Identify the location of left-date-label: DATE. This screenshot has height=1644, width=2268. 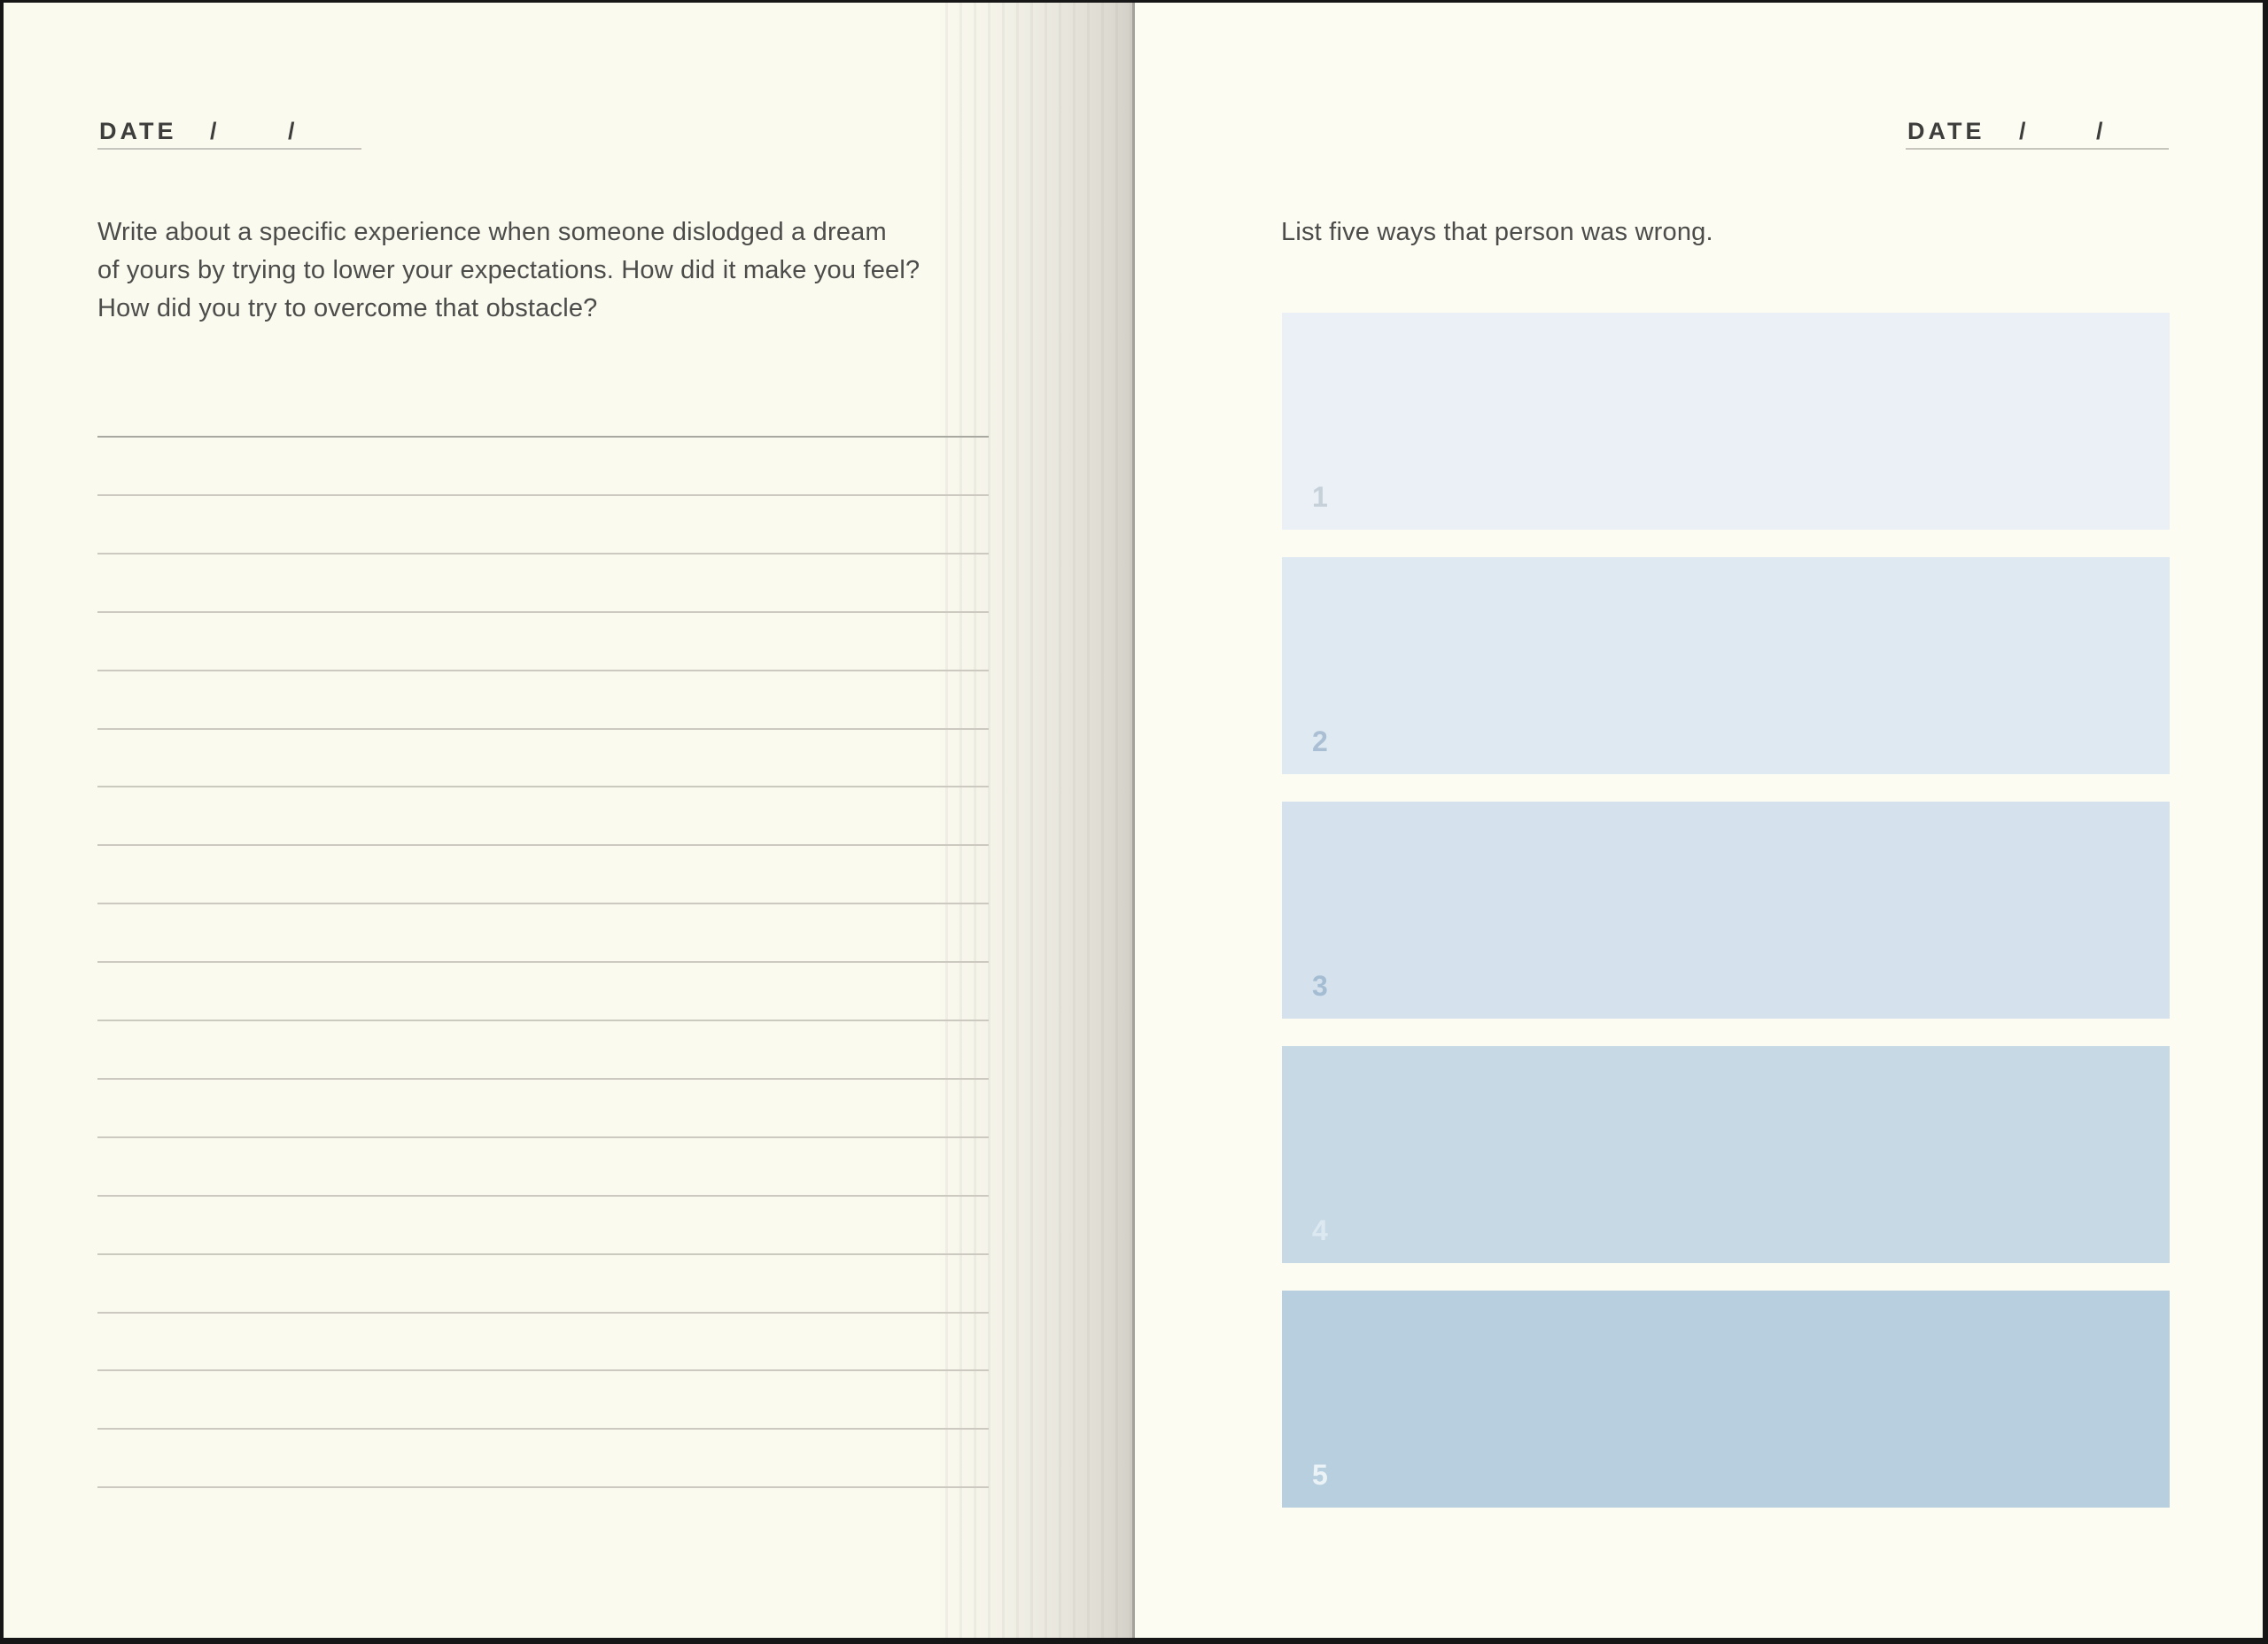
(138, 131).